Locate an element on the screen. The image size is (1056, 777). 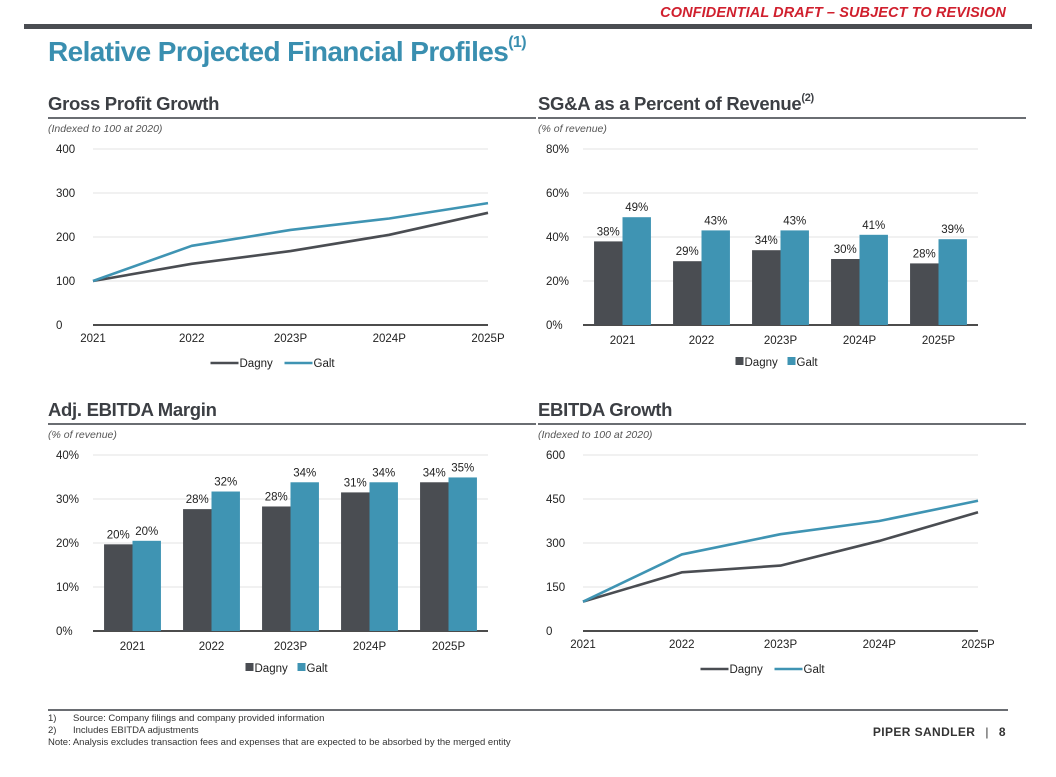
page-title-footnote: (1) is located at coordinates (517, 42).